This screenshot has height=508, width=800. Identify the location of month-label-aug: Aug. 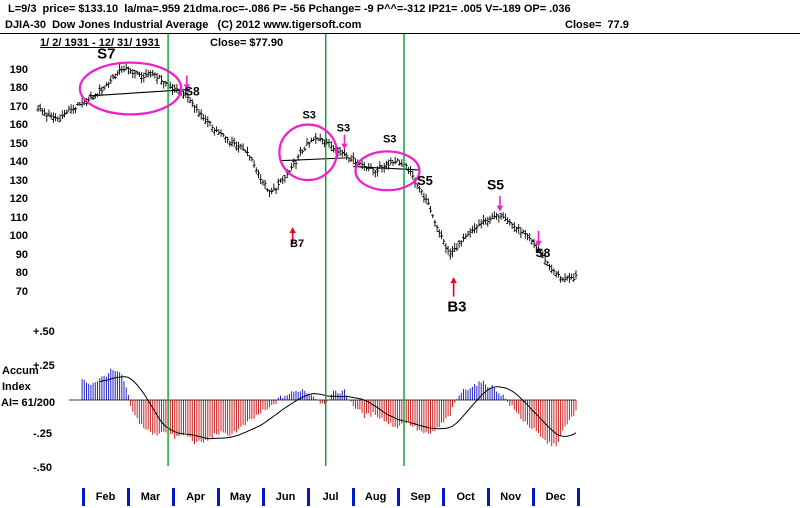
(375, 497).